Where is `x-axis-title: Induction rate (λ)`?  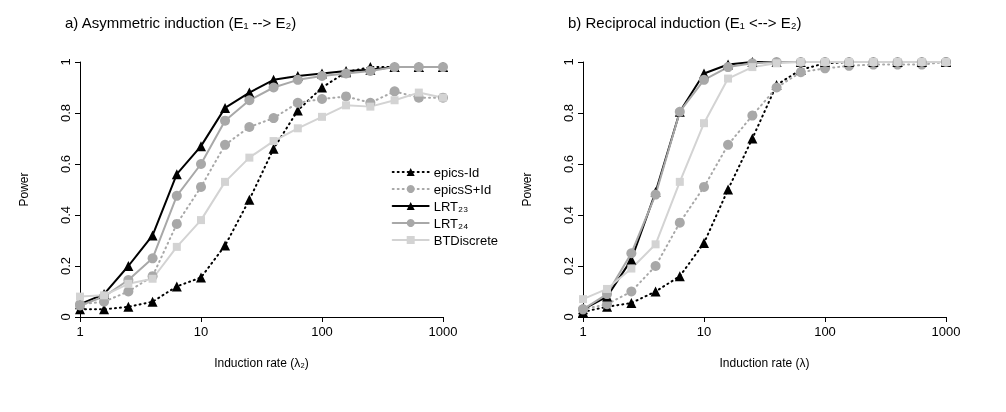
x-axis-title: Induction rate (λ) is located at coordinates (764, 363).